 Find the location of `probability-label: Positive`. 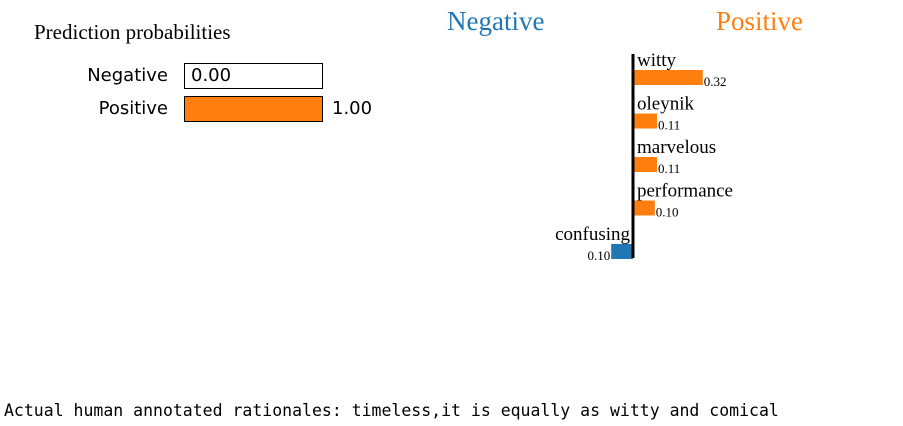

probability-label: Positive is located at coordinates (133, 108).